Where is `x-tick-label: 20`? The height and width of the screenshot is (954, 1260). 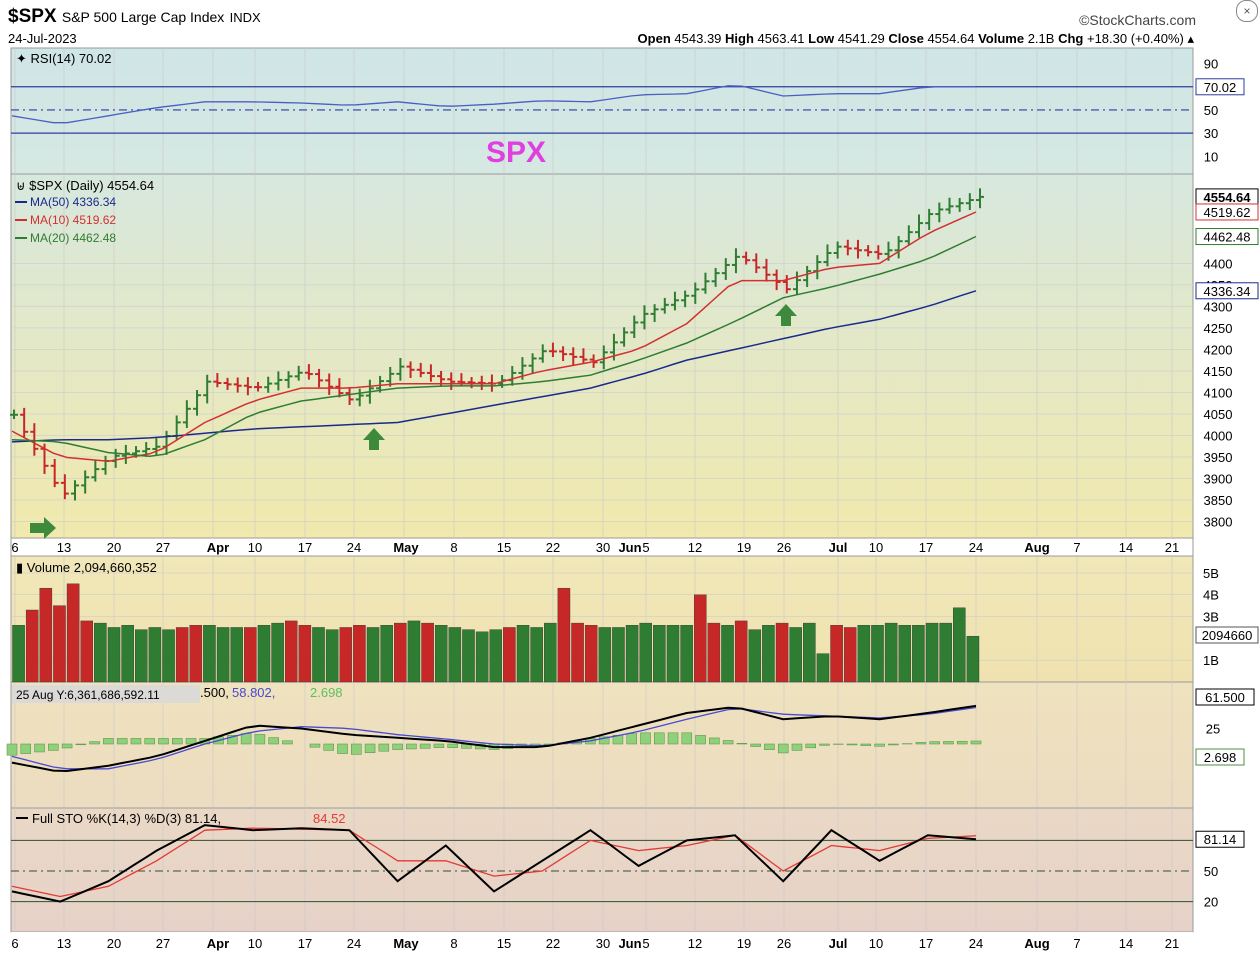
x-tick-label: 20 is located at coordinates (114, 943).